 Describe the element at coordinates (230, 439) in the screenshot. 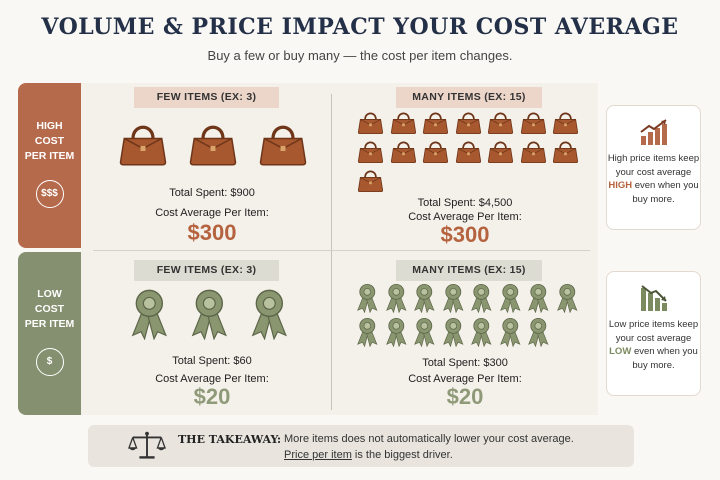

I see `takeaway-label: THE TAKEAWAY:` at that location.